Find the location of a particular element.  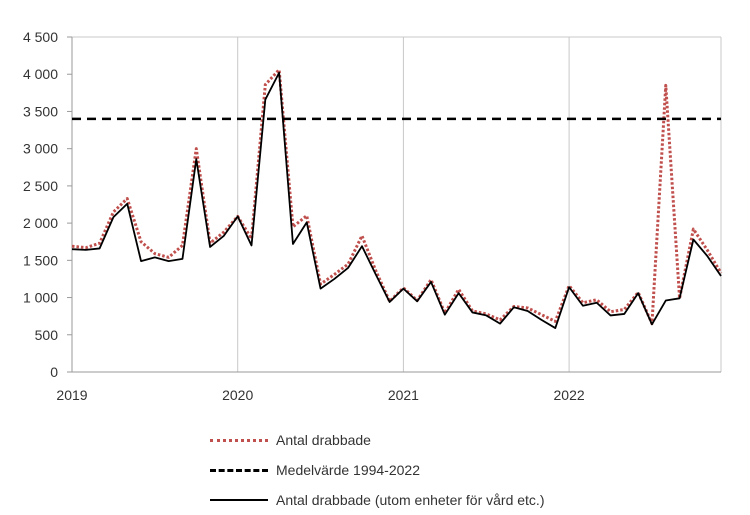

x-tick-labels: 2019 2020 2021 2022 is located at coordinates (320, 395).